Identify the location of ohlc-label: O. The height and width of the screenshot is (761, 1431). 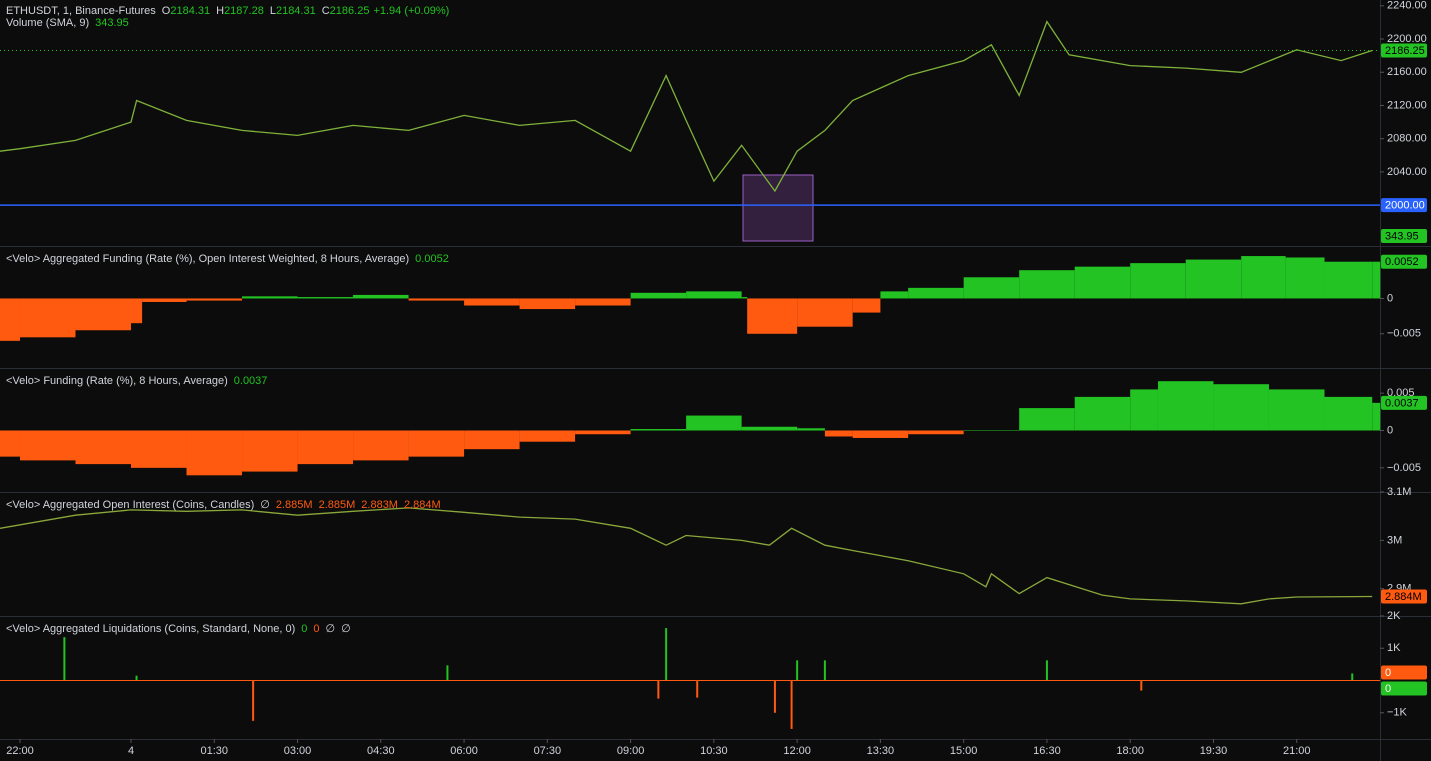
(166, 11).